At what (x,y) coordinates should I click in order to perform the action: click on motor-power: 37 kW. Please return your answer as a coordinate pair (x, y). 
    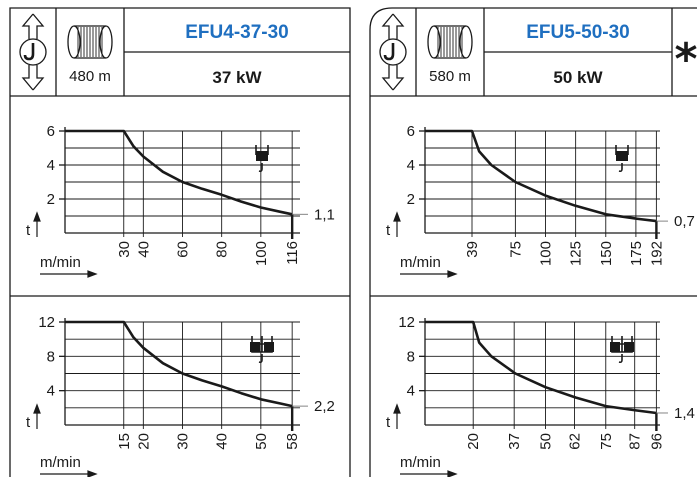
    Looking at the image, I should click on (237, 77).